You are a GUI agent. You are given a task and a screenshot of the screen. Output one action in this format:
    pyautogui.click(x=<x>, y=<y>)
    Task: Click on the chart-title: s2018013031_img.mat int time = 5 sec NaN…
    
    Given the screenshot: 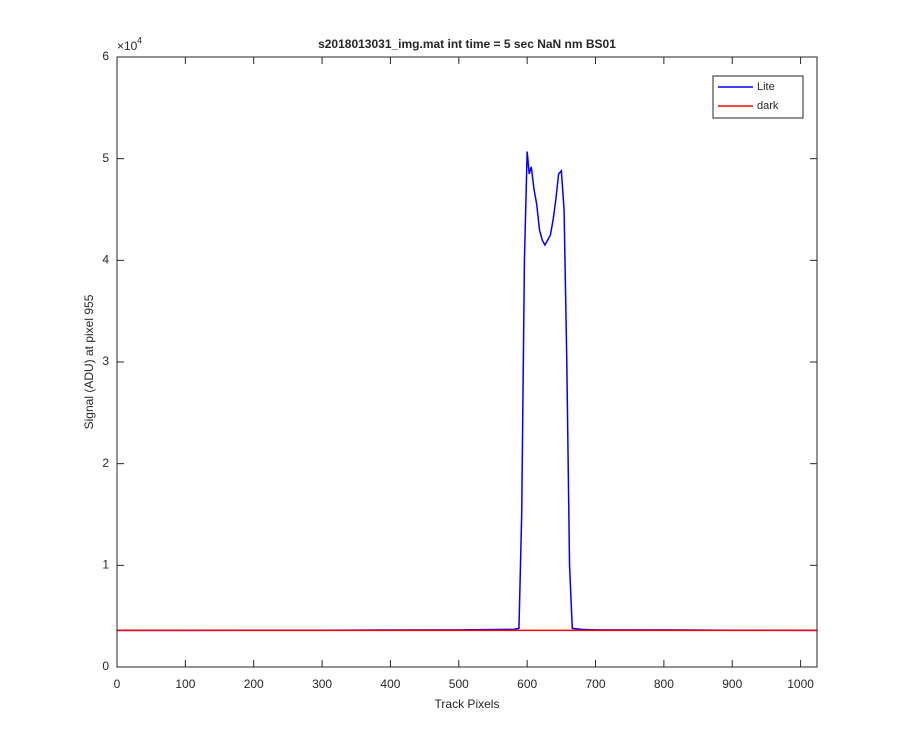 What is the action you would take?
    pyautogui.click(x=467, y=44)
    